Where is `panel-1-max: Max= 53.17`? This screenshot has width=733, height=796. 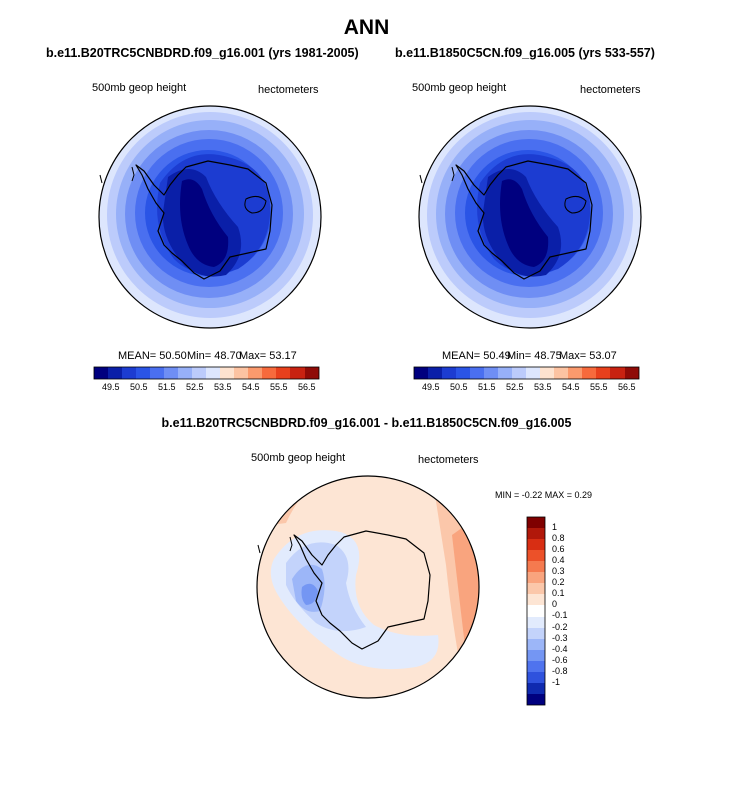 panel-1-max: Max= 53.17 is located at coordinates (268, 356).